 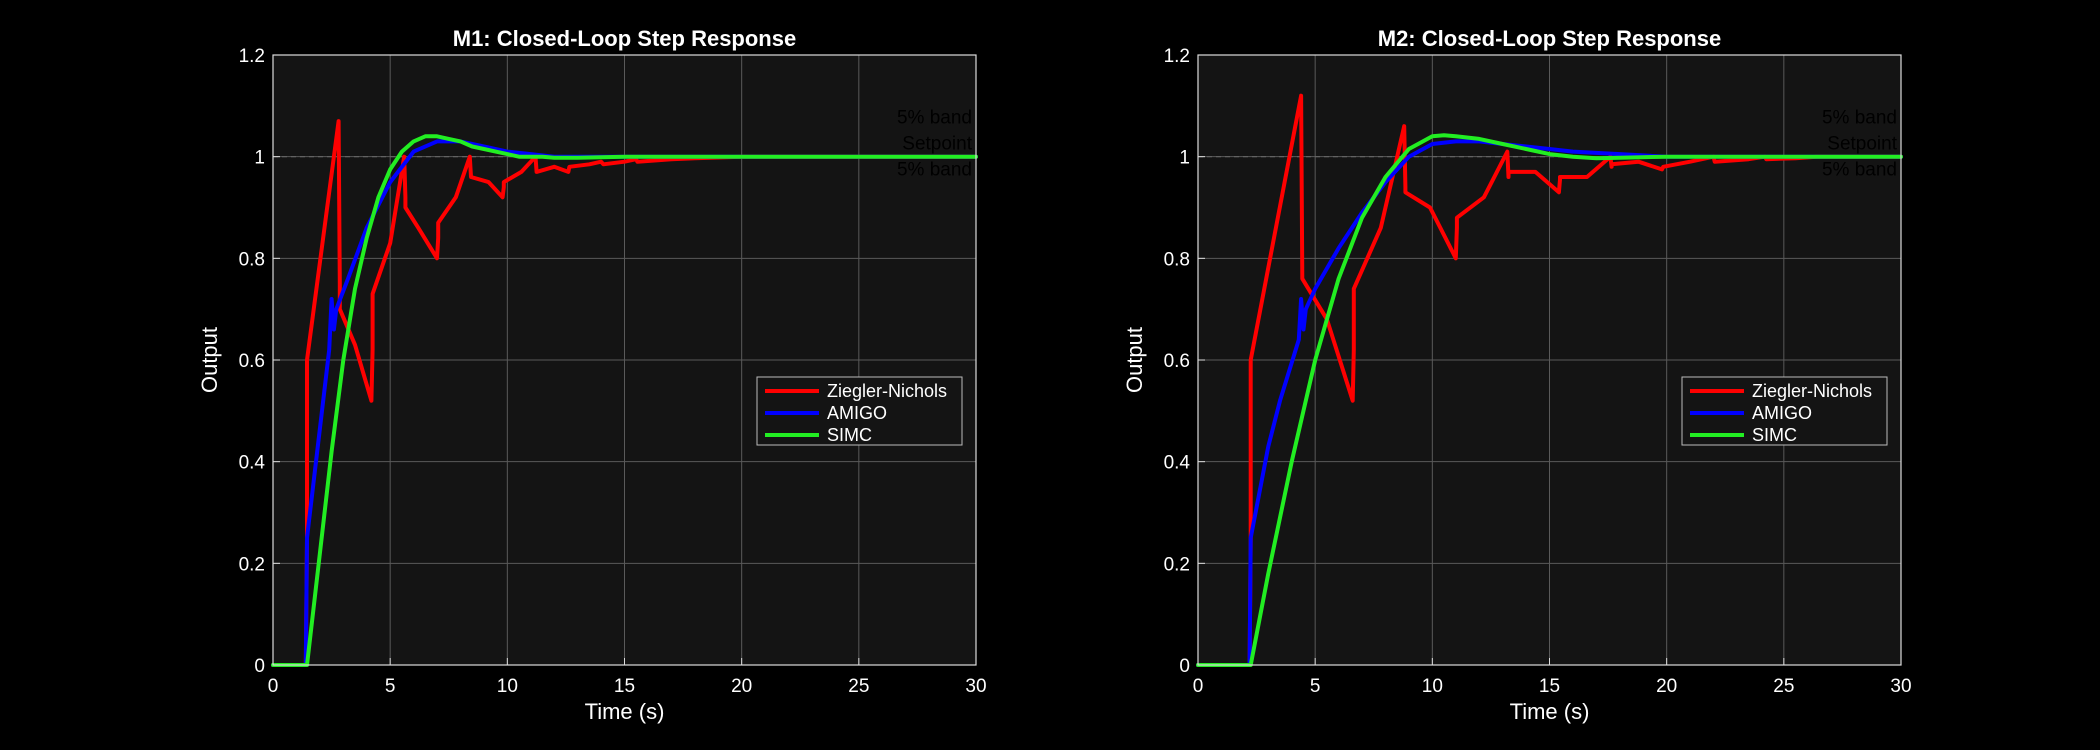 What do you see at coordinates (624, 38) in the screenshot?
I see `chart-title: M1: Closed-Loop Step Response` at bounding box center [624, 38].